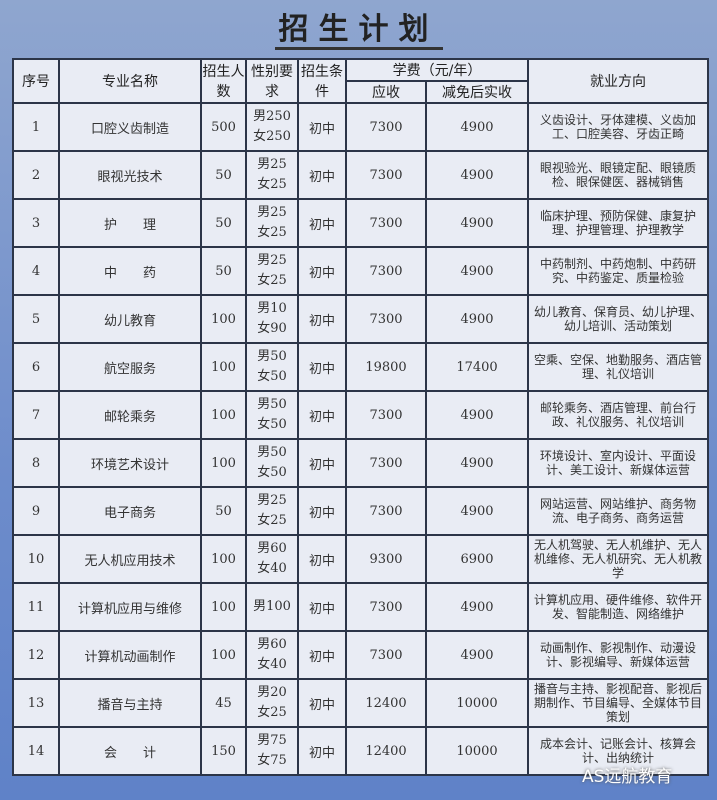  What do you see at coordinates (386, 367) in the screenshot?
I see `cell-fee-due: 19800` at bounding box center [386, 367].